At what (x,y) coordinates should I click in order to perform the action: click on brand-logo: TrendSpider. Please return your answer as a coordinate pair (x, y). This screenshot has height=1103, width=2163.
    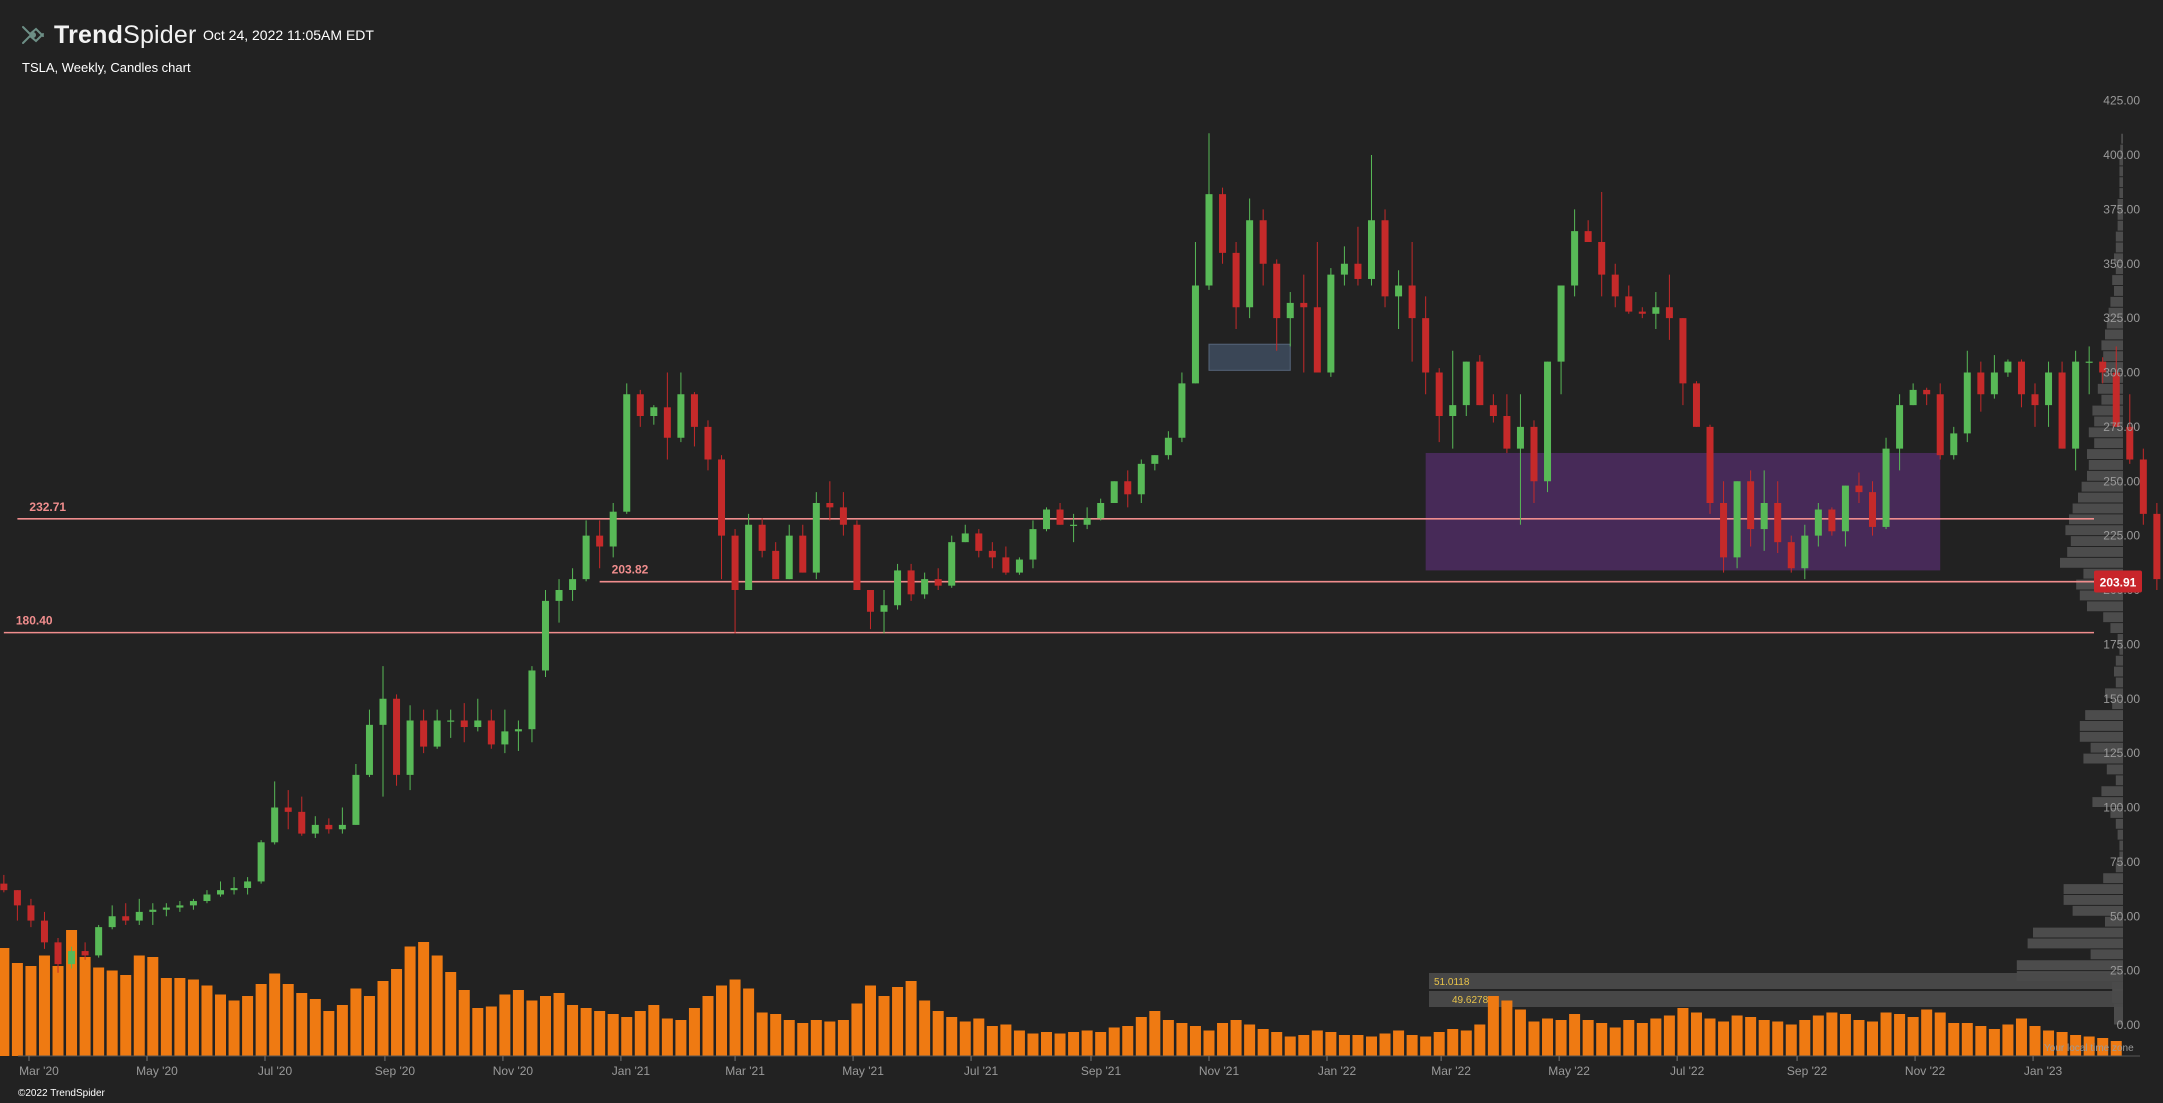
    Looking at the image, I should click on (108, 35).